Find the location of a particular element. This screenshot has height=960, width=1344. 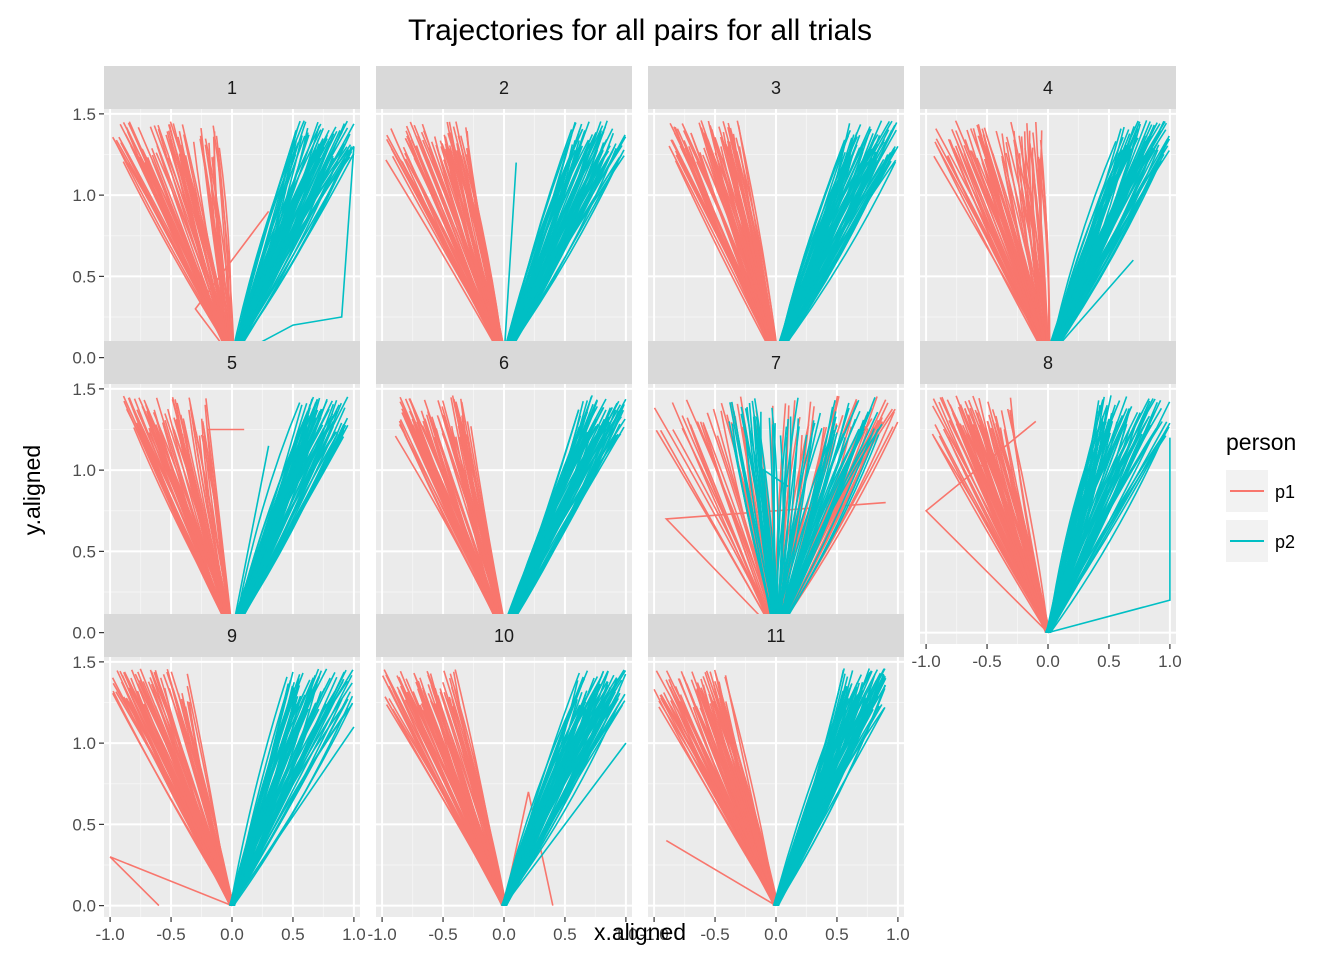

y-tick-label: 1.0 is located at coordinates (84, 195).